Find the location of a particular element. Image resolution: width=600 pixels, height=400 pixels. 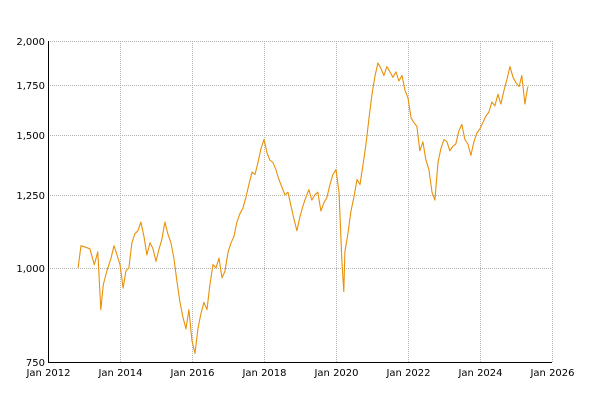

x-tick-label: Jan 2014 is located at coordinates (119, 373).